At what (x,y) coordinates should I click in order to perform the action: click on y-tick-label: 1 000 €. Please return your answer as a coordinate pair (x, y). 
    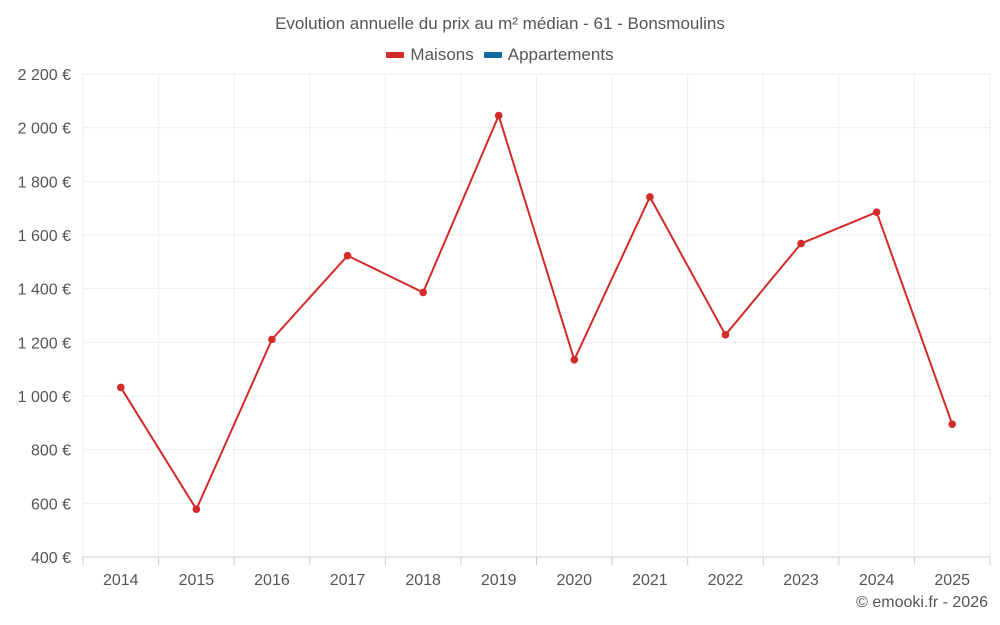
    Looking at the image, I should click on (44, 397).